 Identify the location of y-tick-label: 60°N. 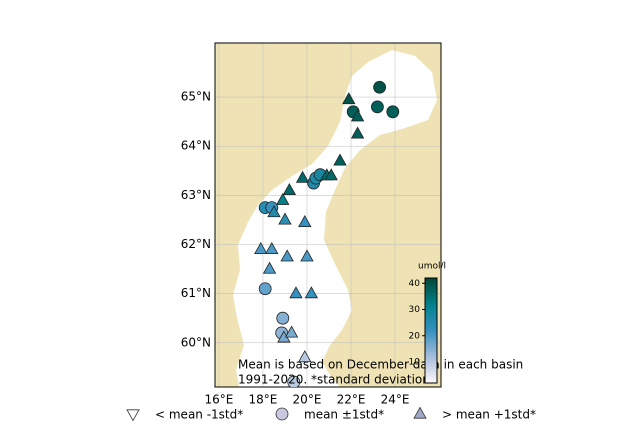
(196, 342).